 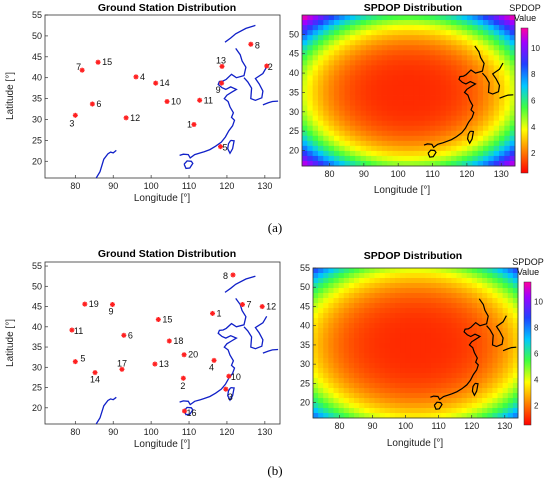 What do you see at coordinates (160, 364) in the screenshot?
I see `station-point: 13` at bounding box center [160, 364].